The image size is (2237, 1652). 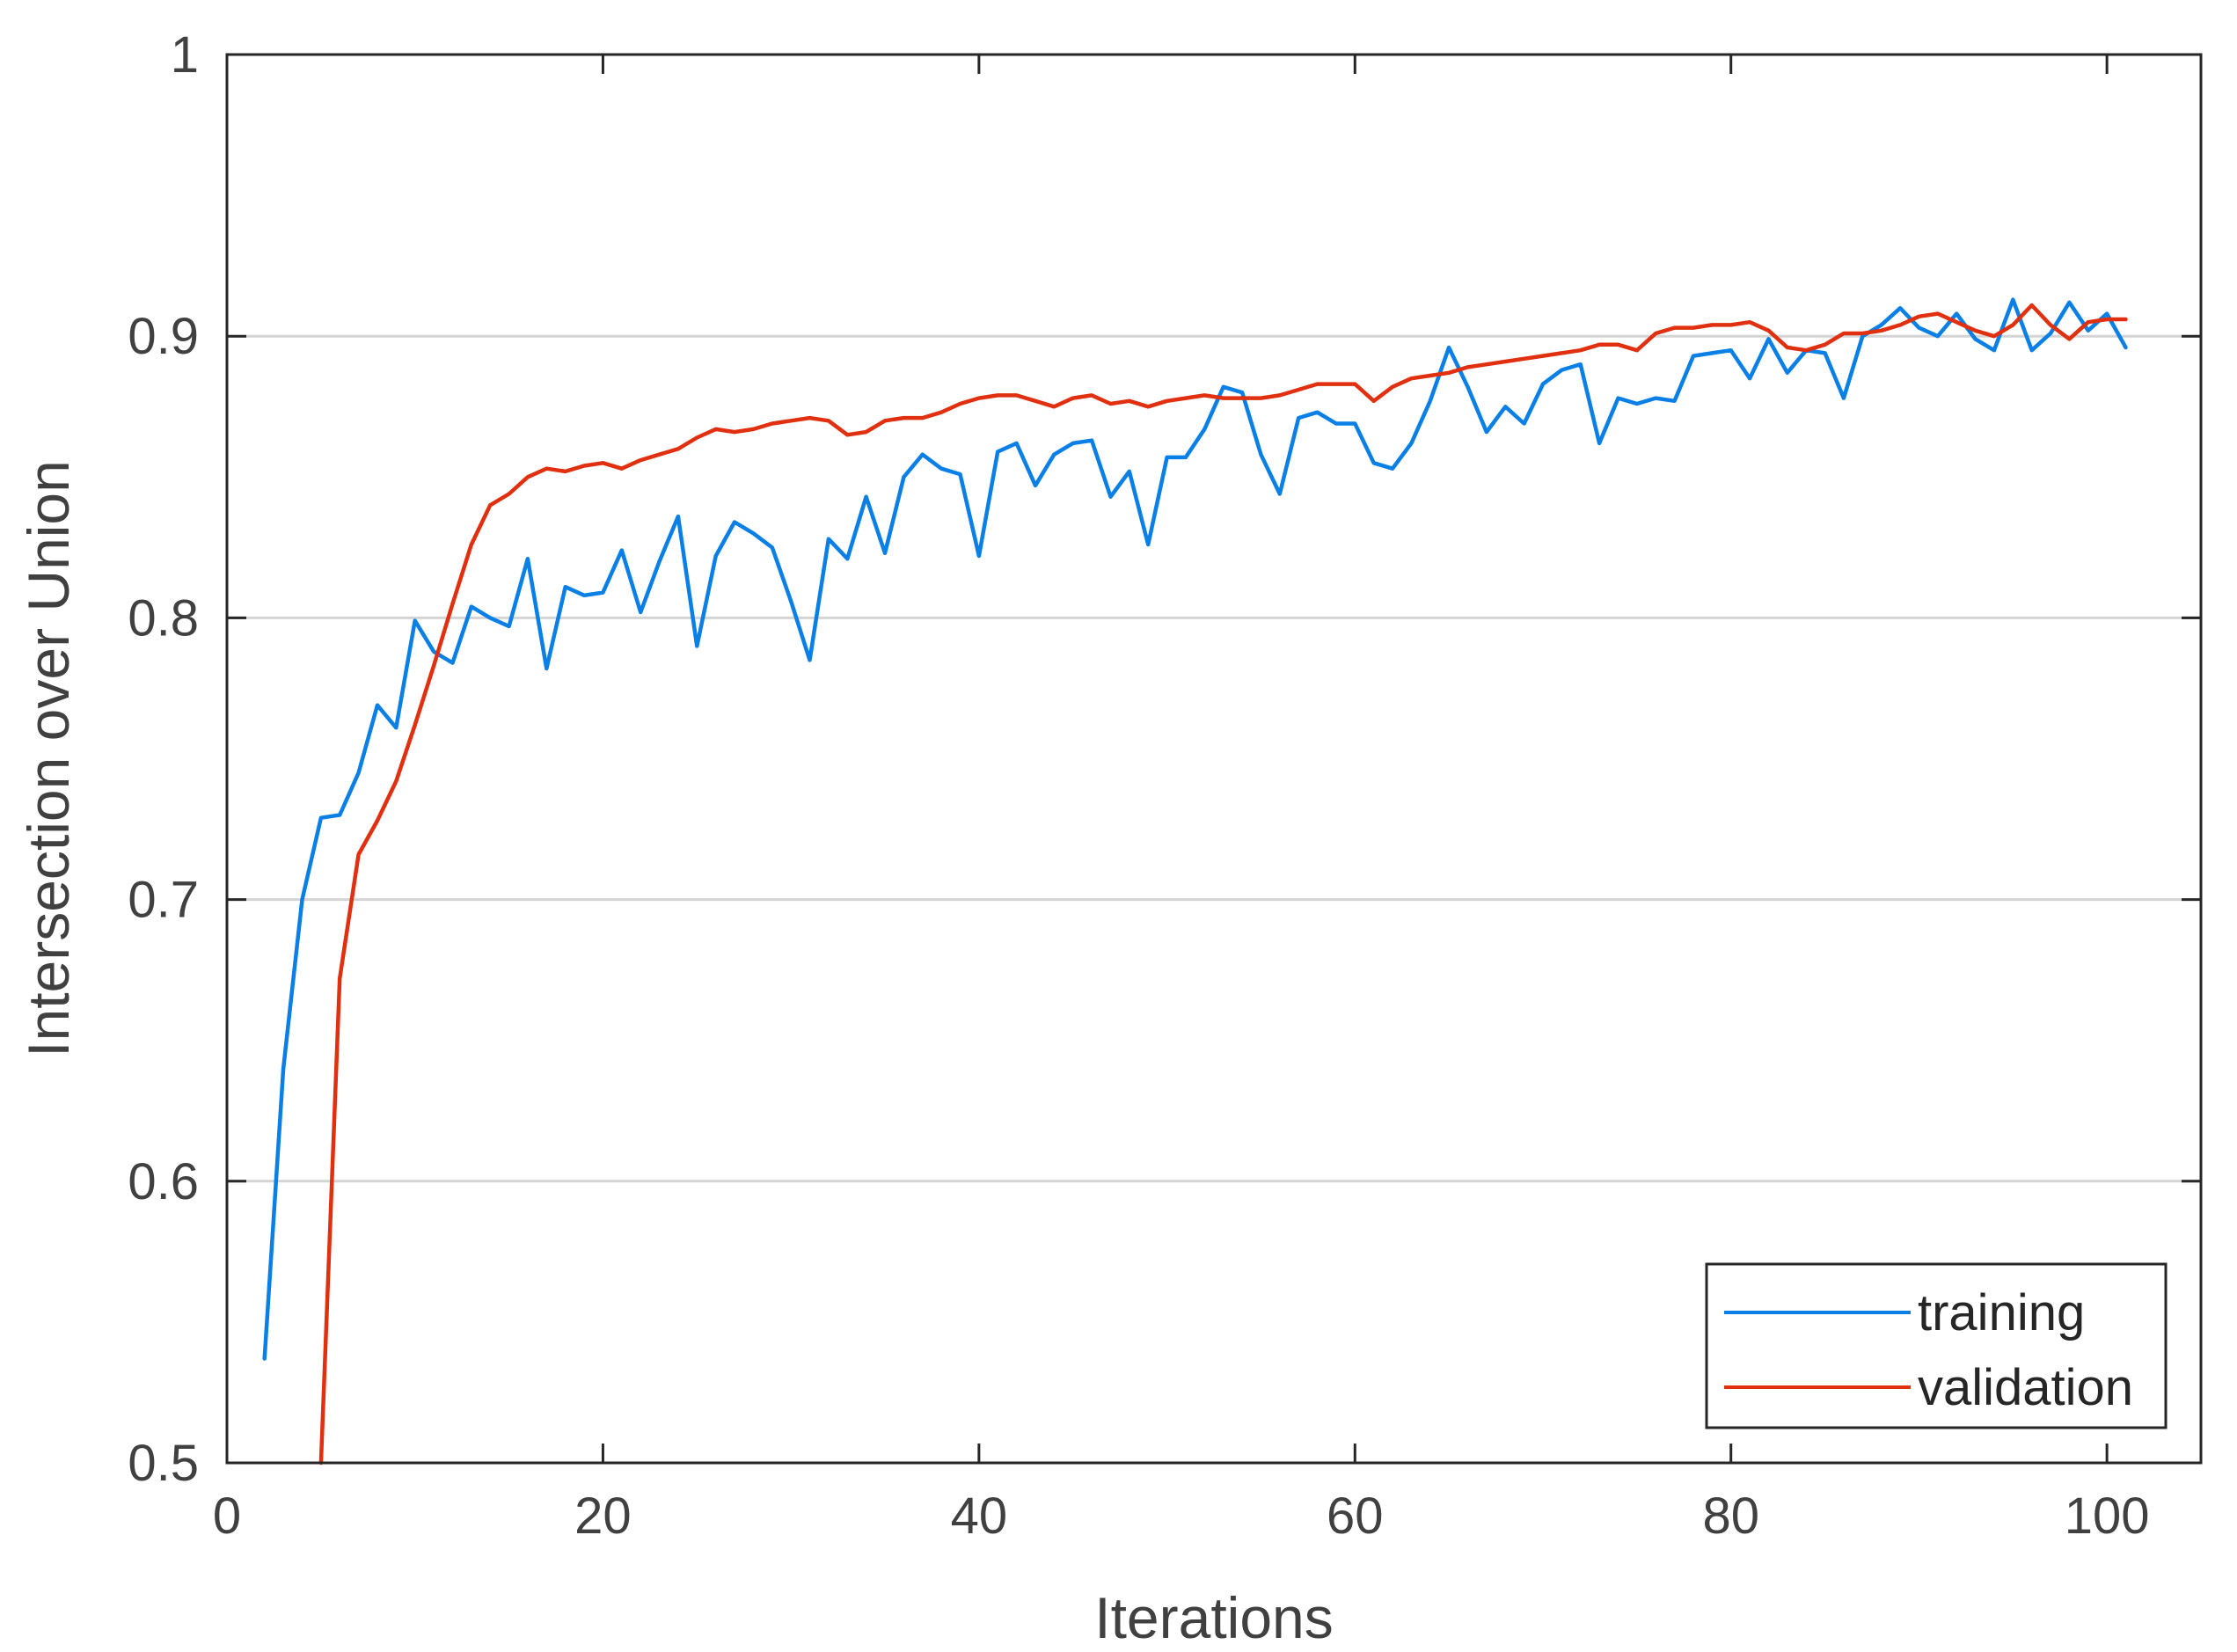 I want to click on legend-label-validation: validation, so click(x=2025, y=1387).